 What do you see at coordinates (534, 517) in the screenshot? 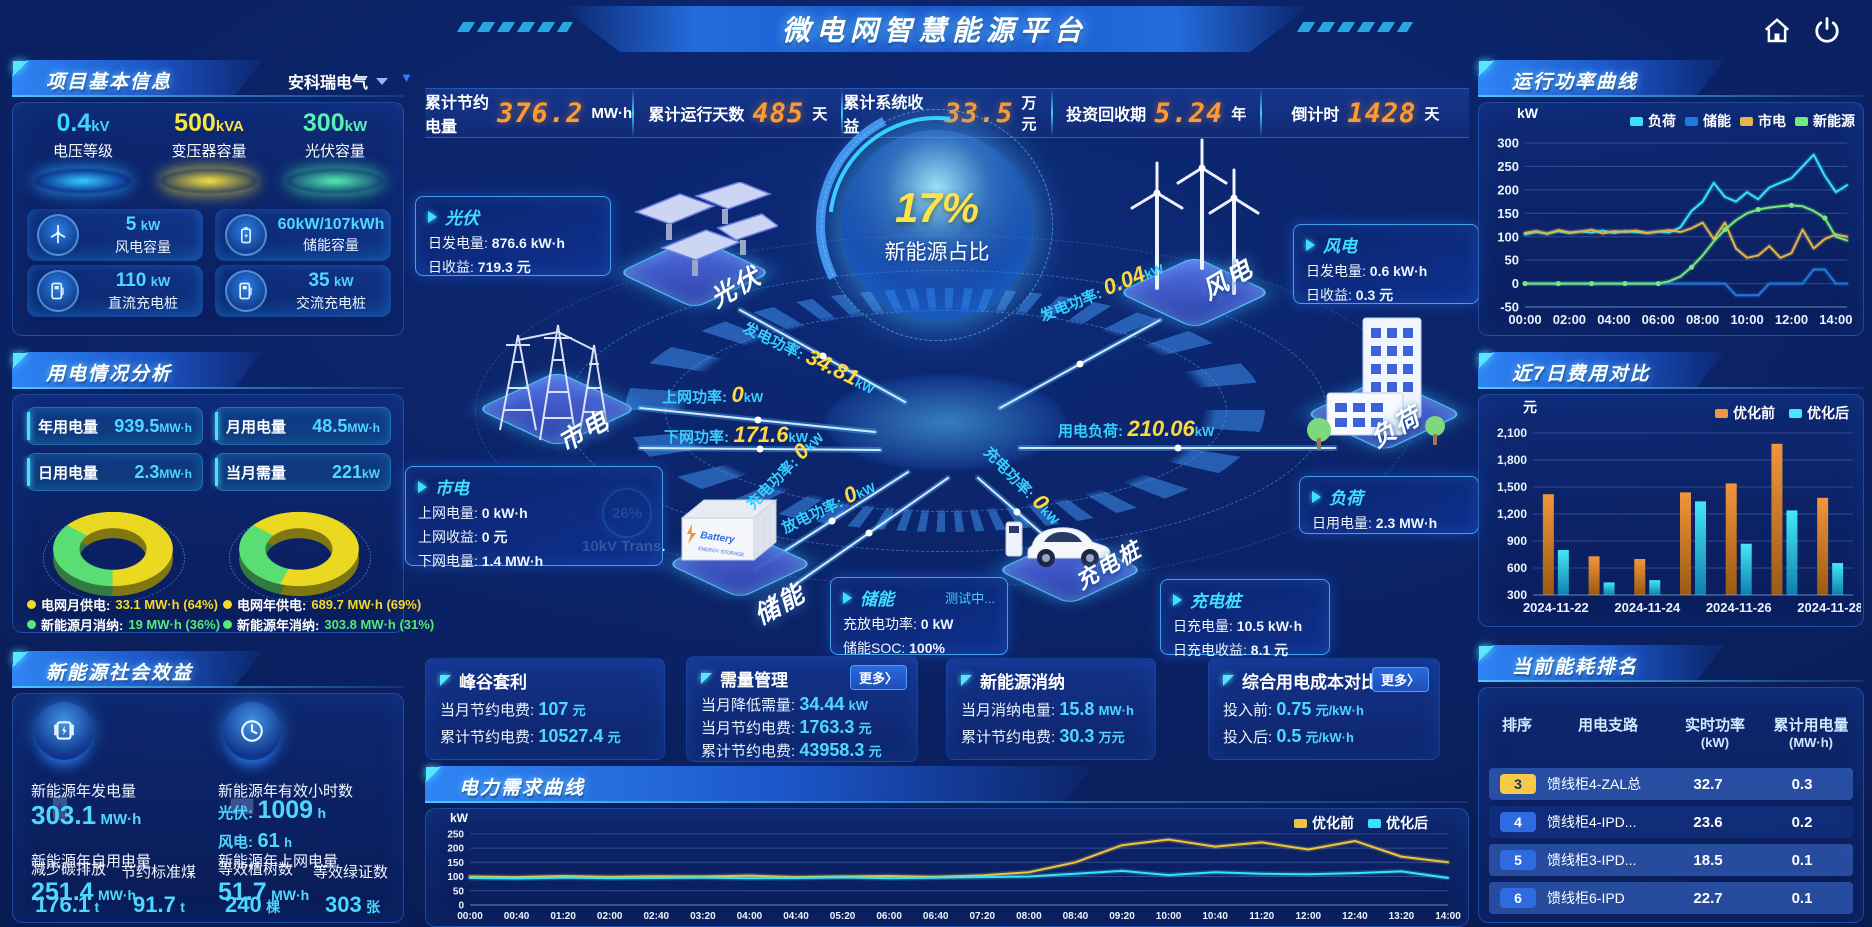
I see `grid-info-box: 市电 上网电量: 0 kW·h 上网收益: 0 元 下网电量: 1.4 MW·h` at bounding box center [534, 517].